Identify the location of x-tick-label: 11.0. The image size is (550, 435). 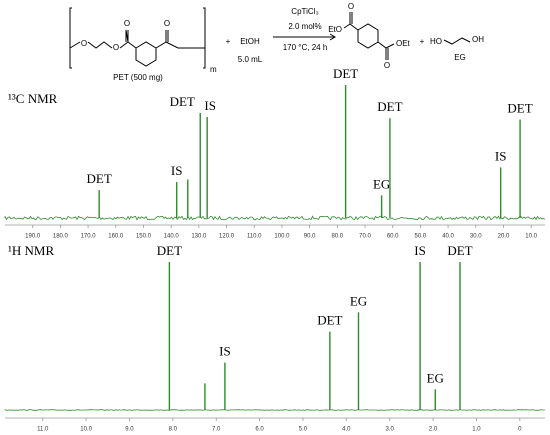
(43, 430).